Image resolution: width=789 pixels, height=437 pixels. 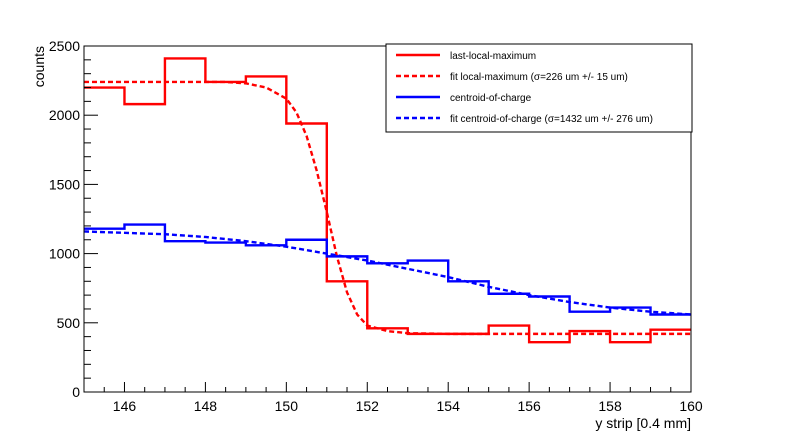 I want to click on x-tick-label: 158, so click(x=610, y=406).